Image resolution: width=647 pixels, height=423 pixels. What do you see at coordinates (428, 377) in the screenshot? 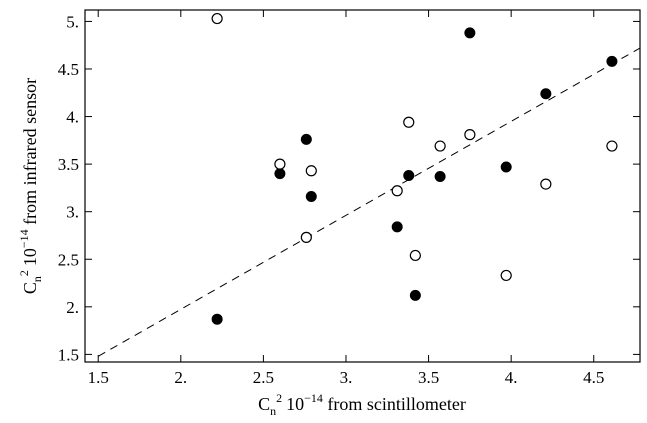
I see `x-tick-label: 3.5` at bounding box center [428, 377].